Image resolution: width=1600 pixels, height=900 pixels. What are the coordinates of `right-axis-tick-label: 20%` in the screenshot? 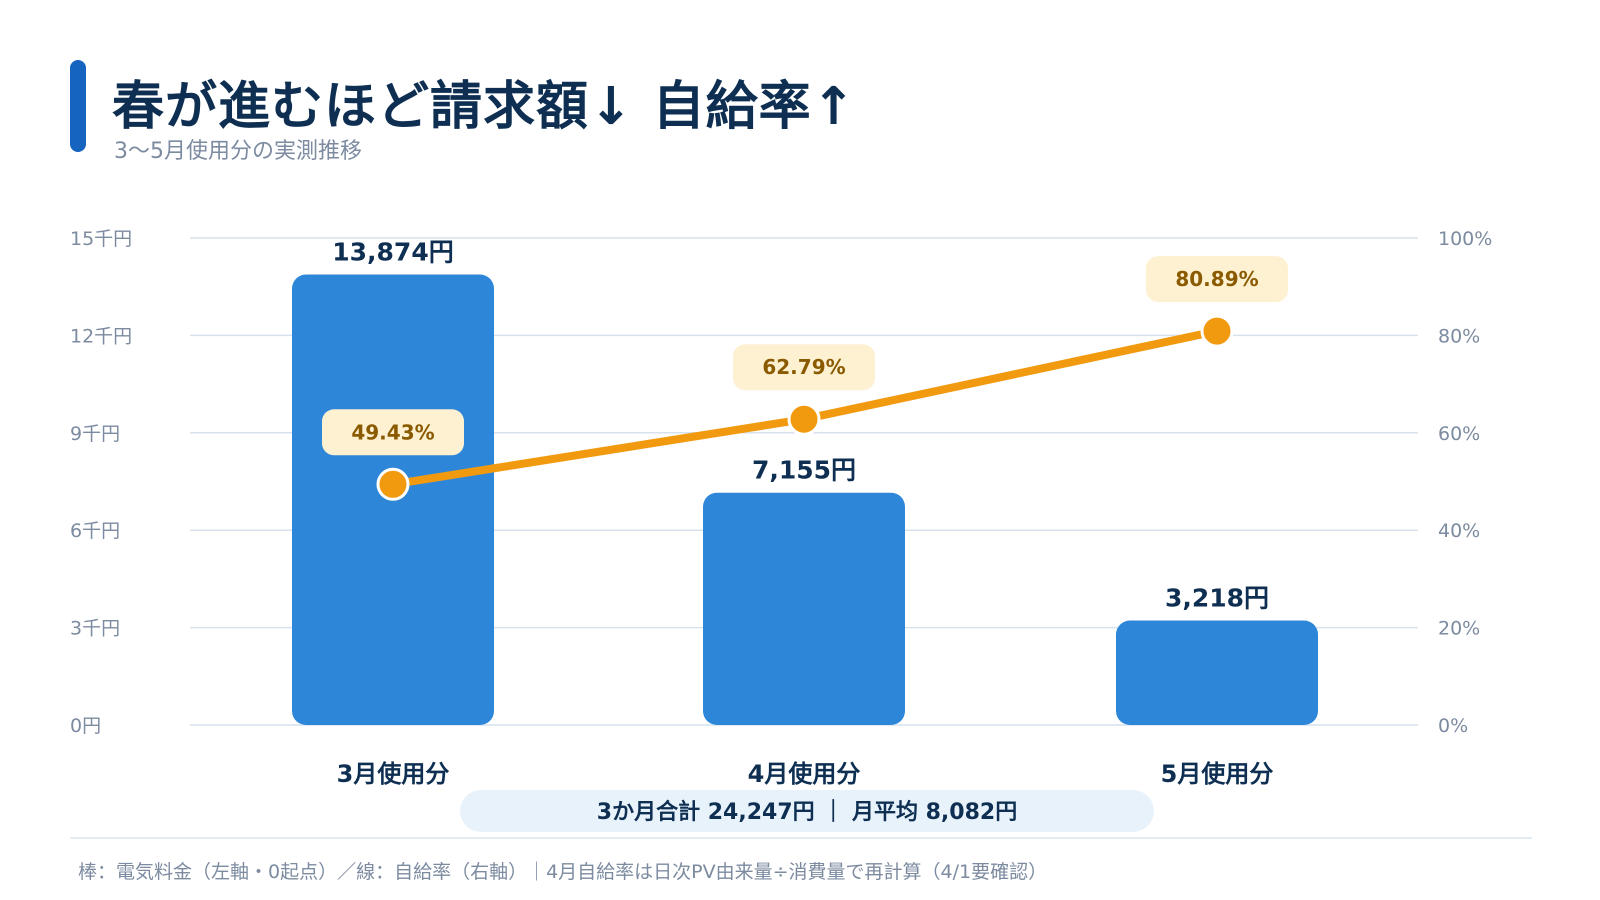 It's located at (1459, 629).